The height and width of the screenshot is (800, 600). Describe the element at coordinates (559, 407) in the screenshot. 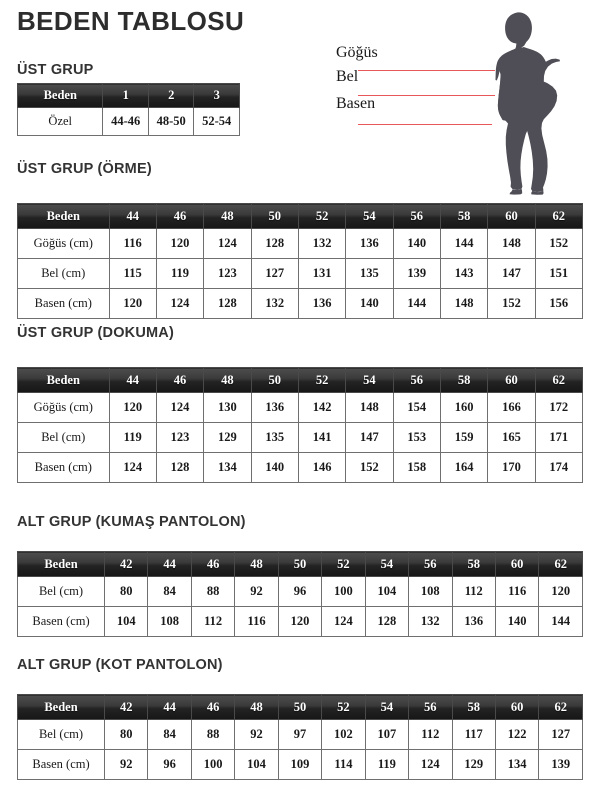

I see `table-cell: 172` at that location.